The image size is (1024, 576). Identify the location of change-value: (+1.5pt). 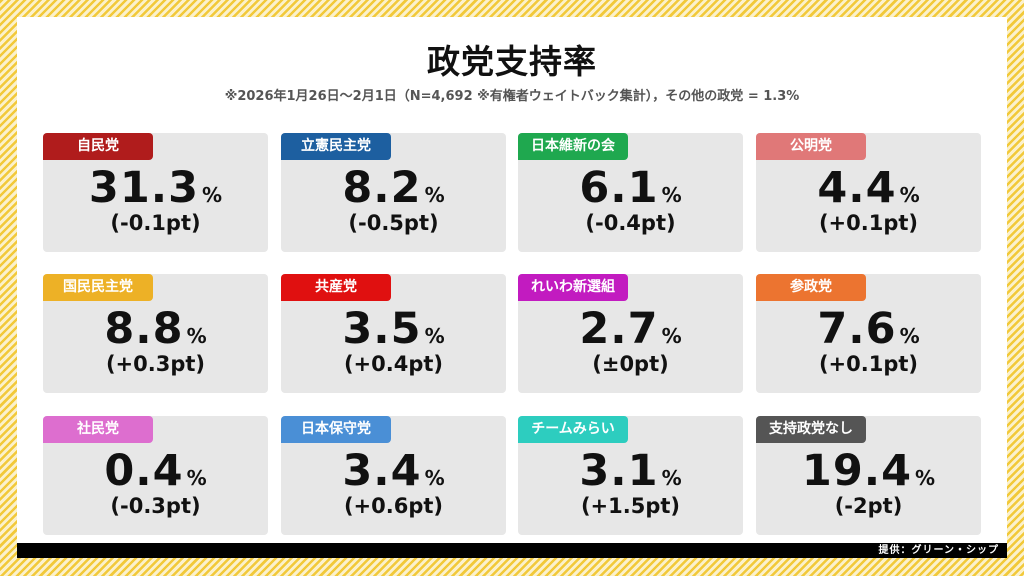
(630, 506).